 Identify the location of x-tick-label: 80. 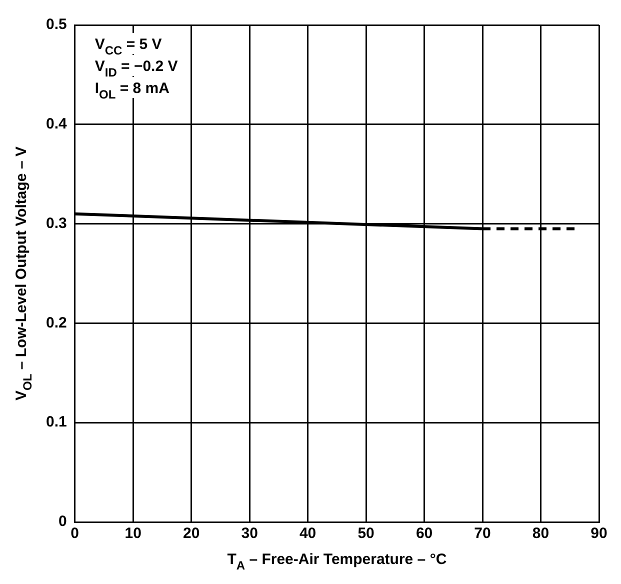
(541, 533).